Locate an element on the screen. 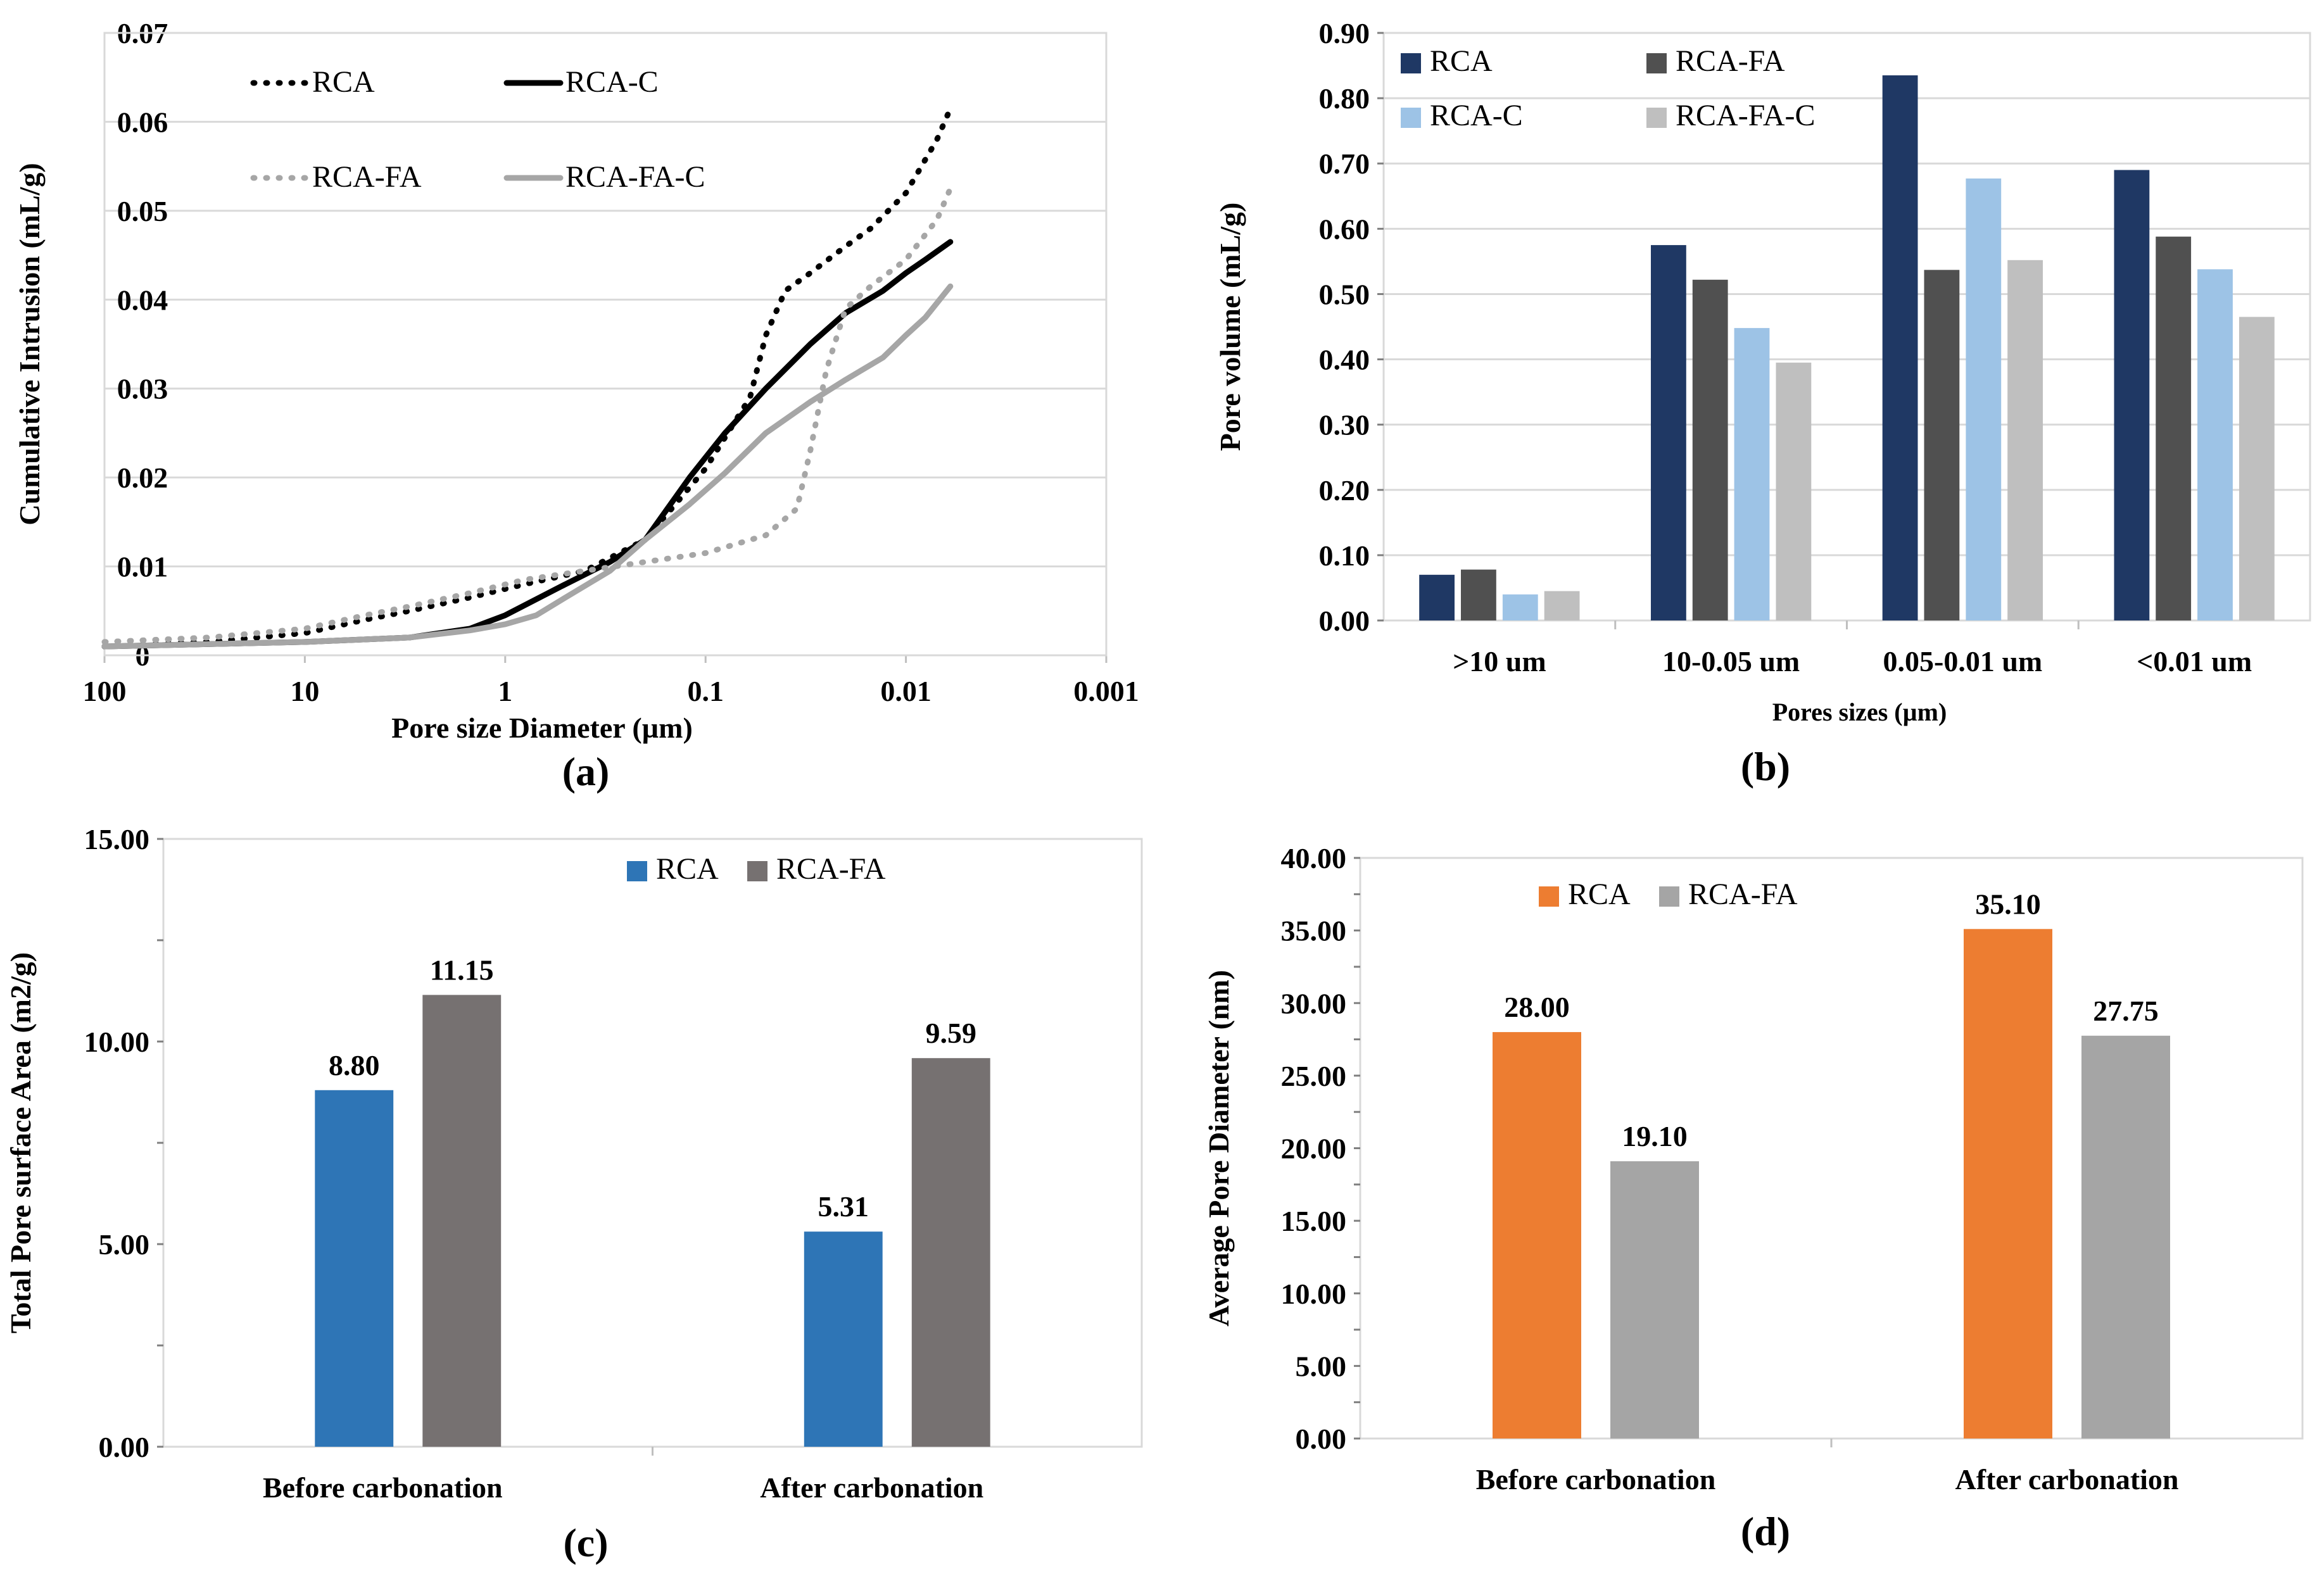 The image size is (2324, 1593). y-axis-title-a: Cumulative Intrusion (mL/g) is located at coordinates (29, 344).